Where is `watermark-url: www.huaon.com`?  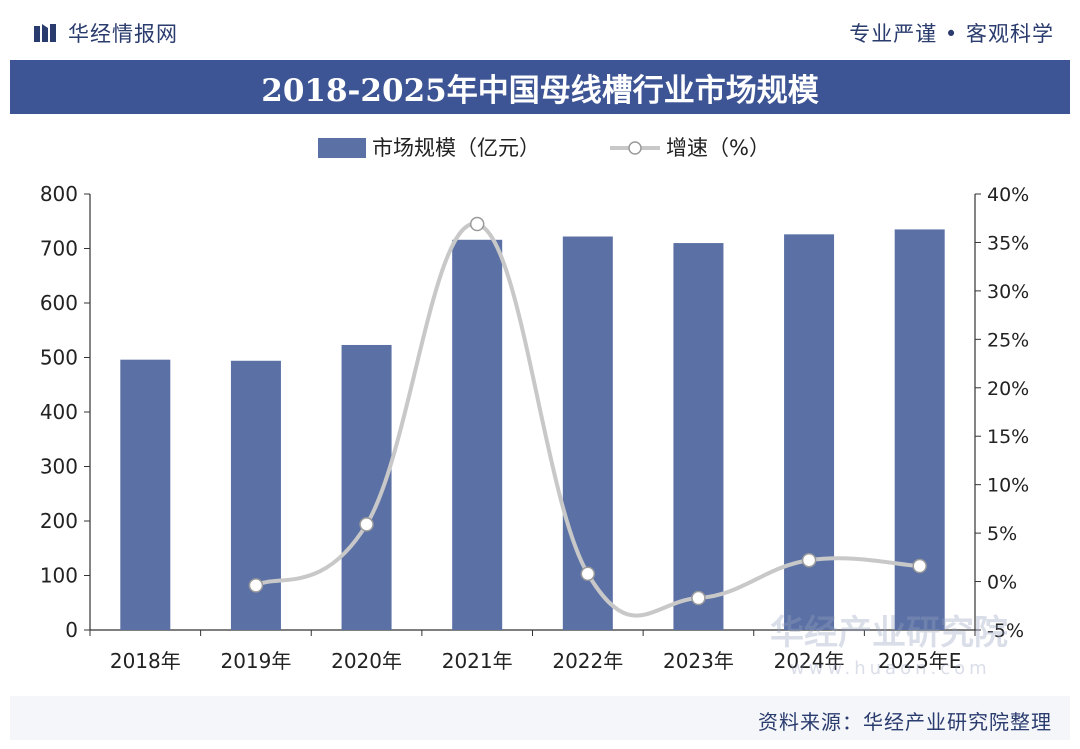 watermark-url: www.huaon.com is located at coordinates (890, 668).